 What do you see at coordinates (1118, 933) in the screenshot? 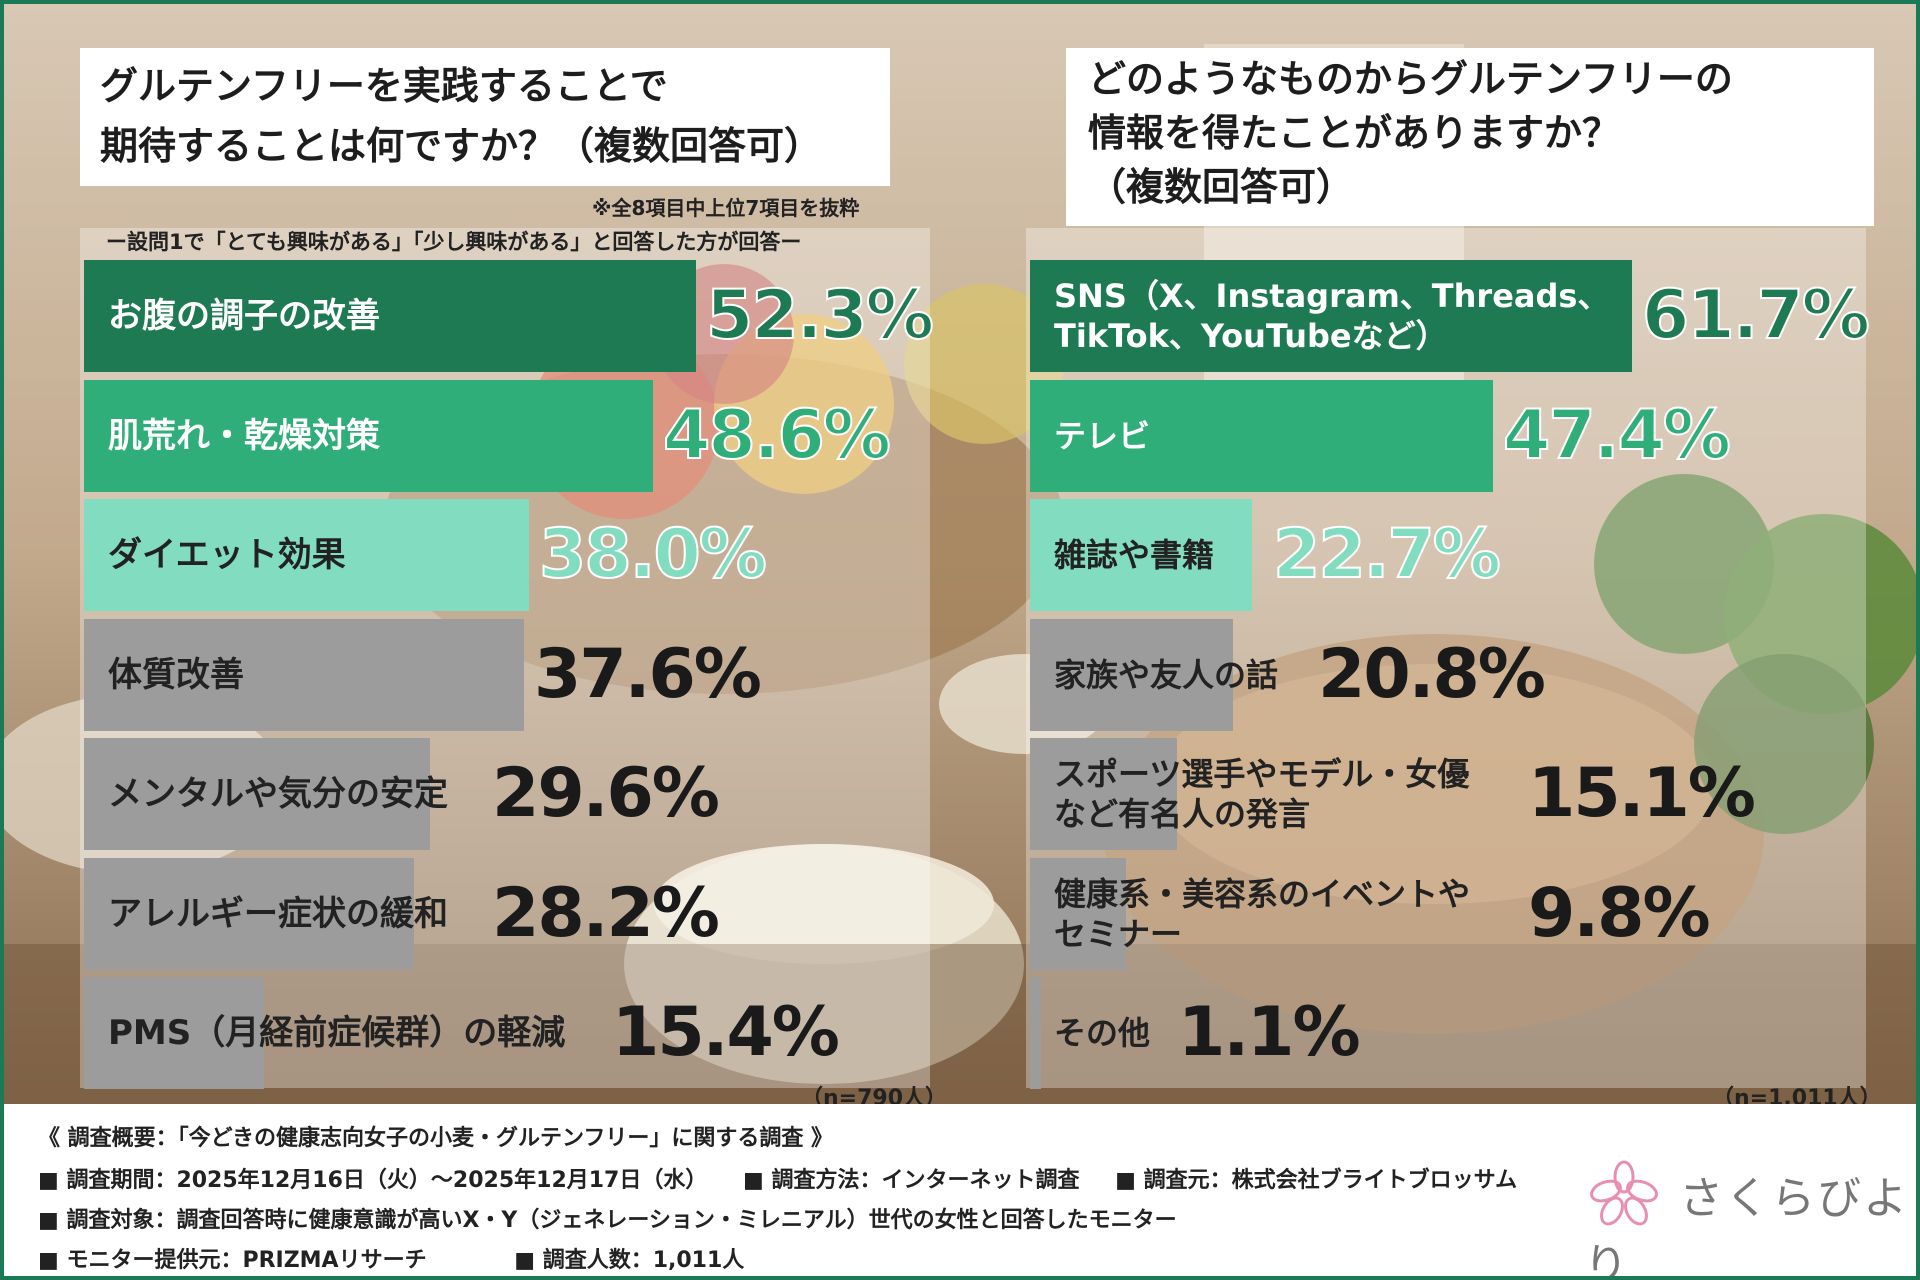
I see `bar-label-line: セミナー` at bounding box center [1118, 933].